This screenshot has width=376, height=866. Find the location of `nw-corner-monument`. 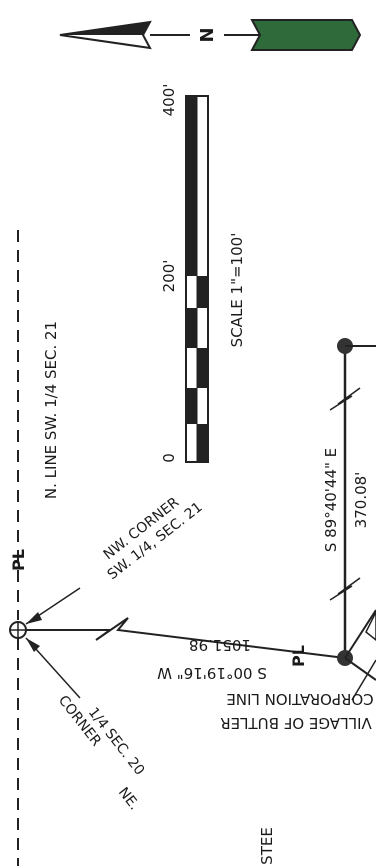

nw-corner-monument is located at coordinates (18, 630).